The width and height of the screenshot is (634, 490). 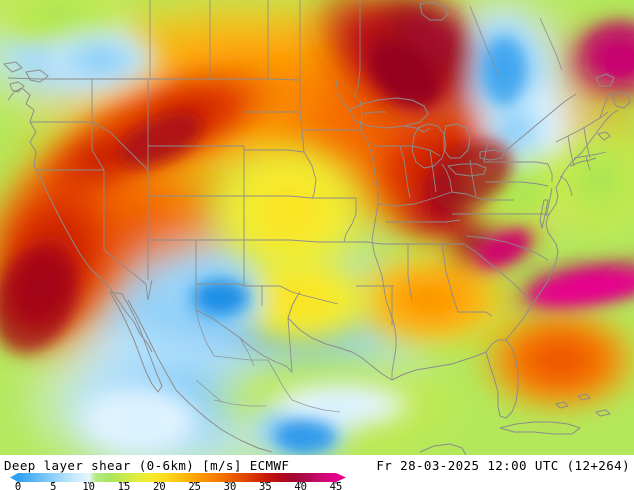 What do you see at coordinates (230, 485) in the screenshot?
I see `svg-text: 30` at bounding box center [230, 485].